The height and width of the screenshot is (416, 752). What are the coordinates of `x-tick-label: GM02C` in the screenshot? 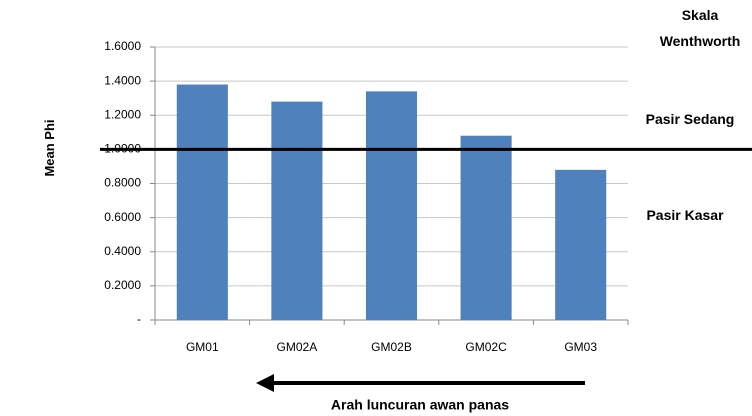 It's located at (486, 347).